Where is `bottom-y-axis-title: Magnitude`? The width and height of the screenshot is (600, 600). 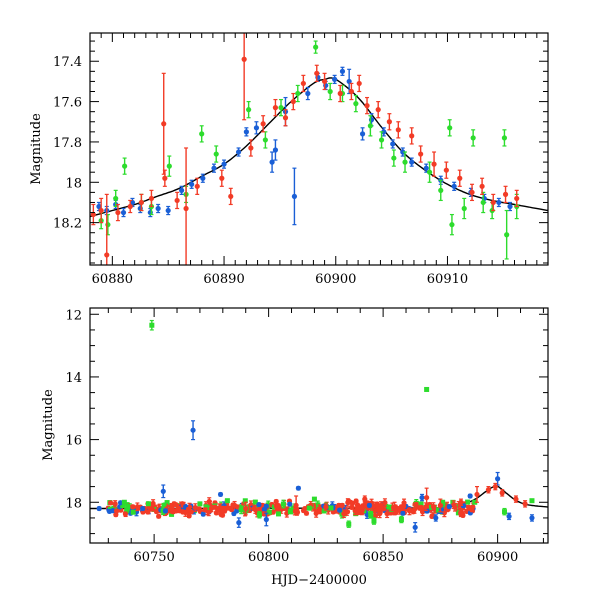
bottom-y-axis-title: Magnitude is located at coordinates (48, 425).